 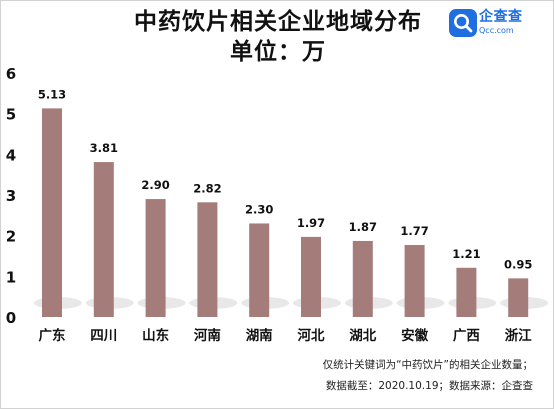 I want to click on bar-value-label: 5.13, so click(x=52, y=94).